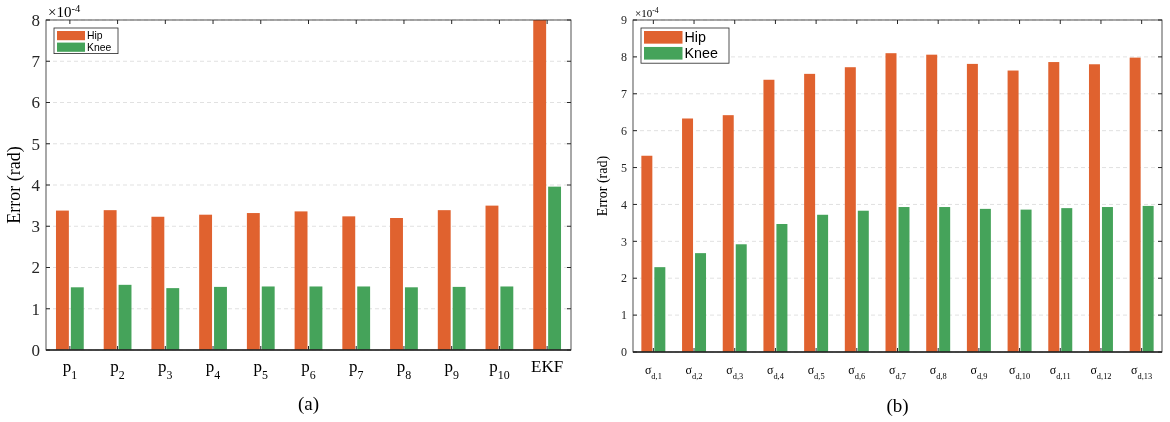 The width and height of the screenshot is (1170, 422). I want to click on x-tick-label: p$_{10}$, so click(499, 369).